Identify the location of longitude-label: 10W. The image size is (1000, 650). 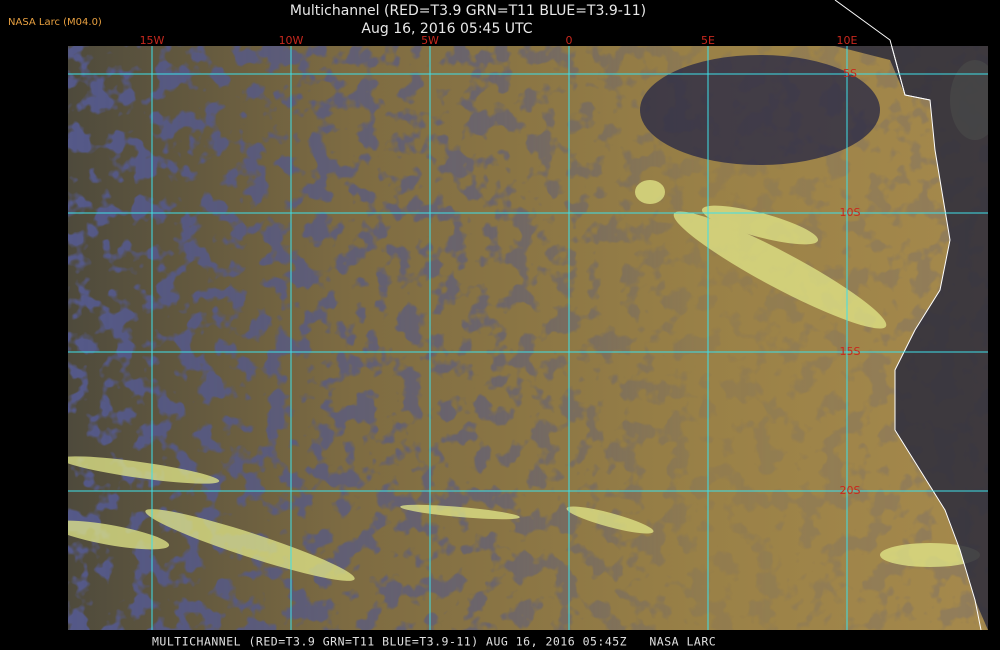
(291, 40).